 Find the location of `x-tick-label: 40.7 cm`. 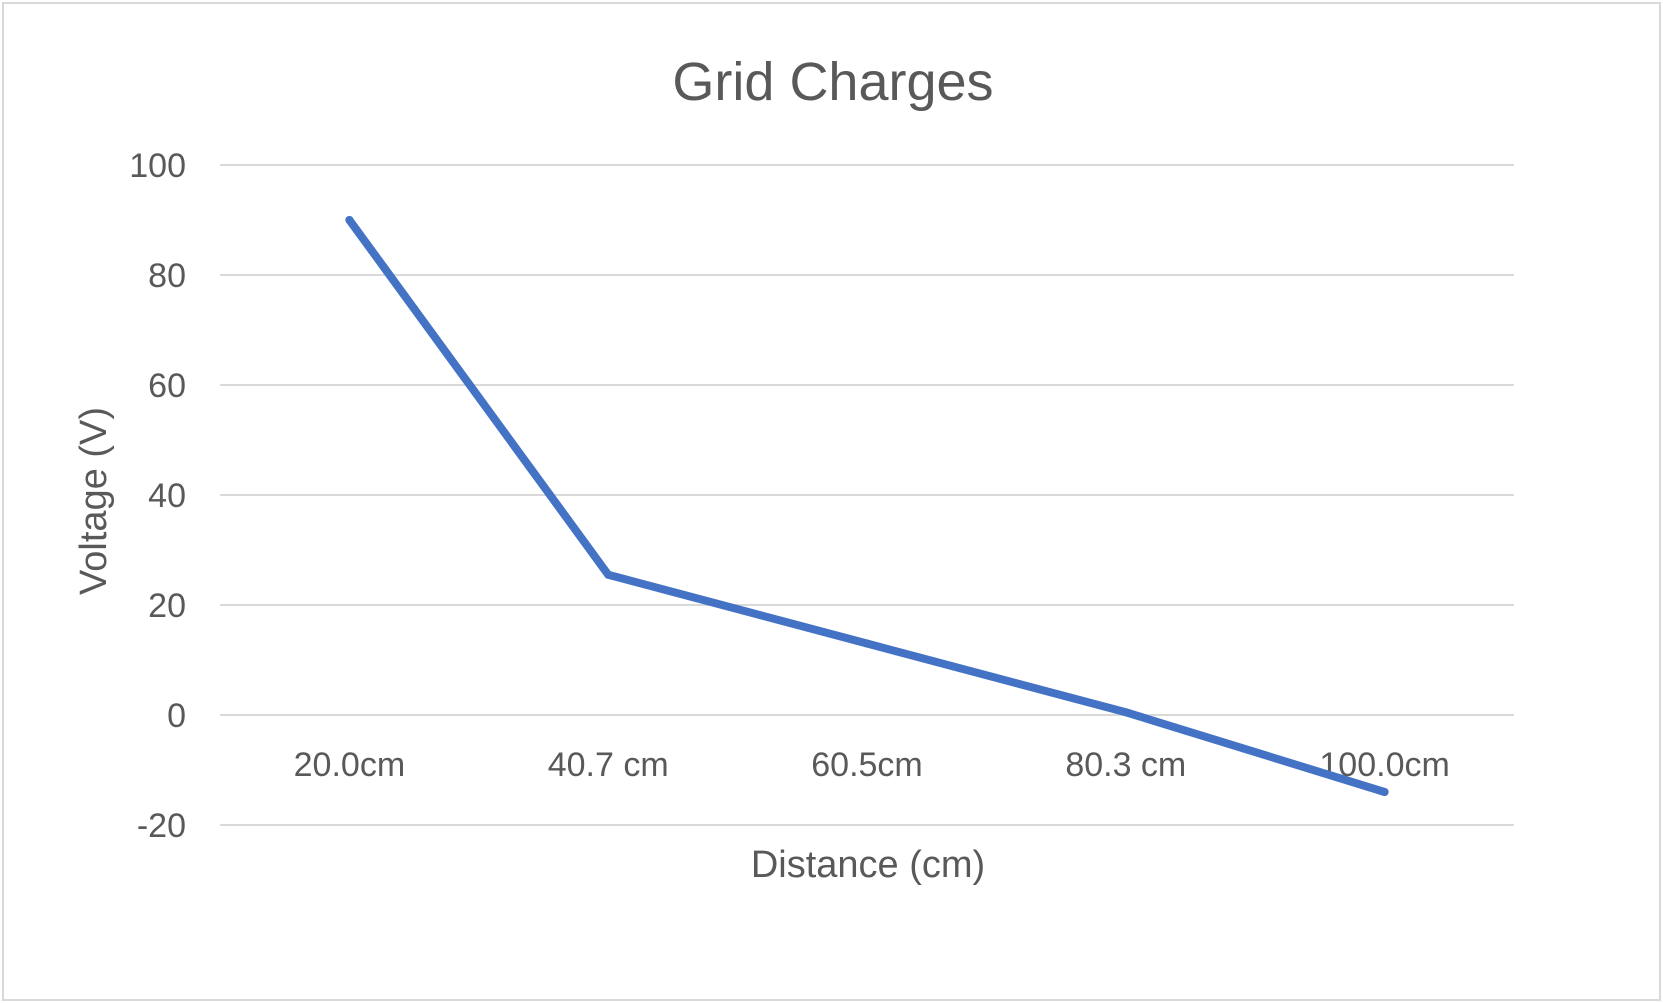

x-tick-label: 40.7 cm is located at coordinates (608, 765).